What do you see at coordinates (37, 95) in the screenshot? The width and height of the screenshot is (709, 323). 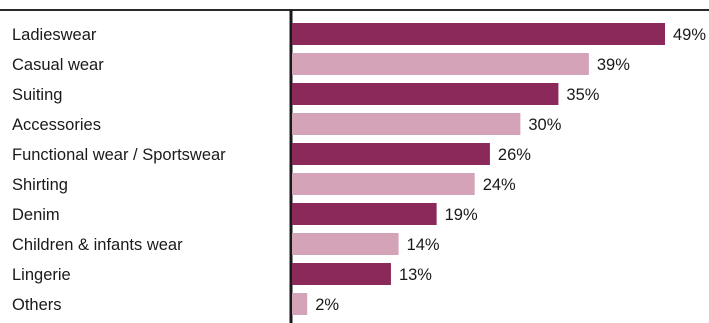 I see `category-label-2: Suiting` at bounding box center [37, 95].